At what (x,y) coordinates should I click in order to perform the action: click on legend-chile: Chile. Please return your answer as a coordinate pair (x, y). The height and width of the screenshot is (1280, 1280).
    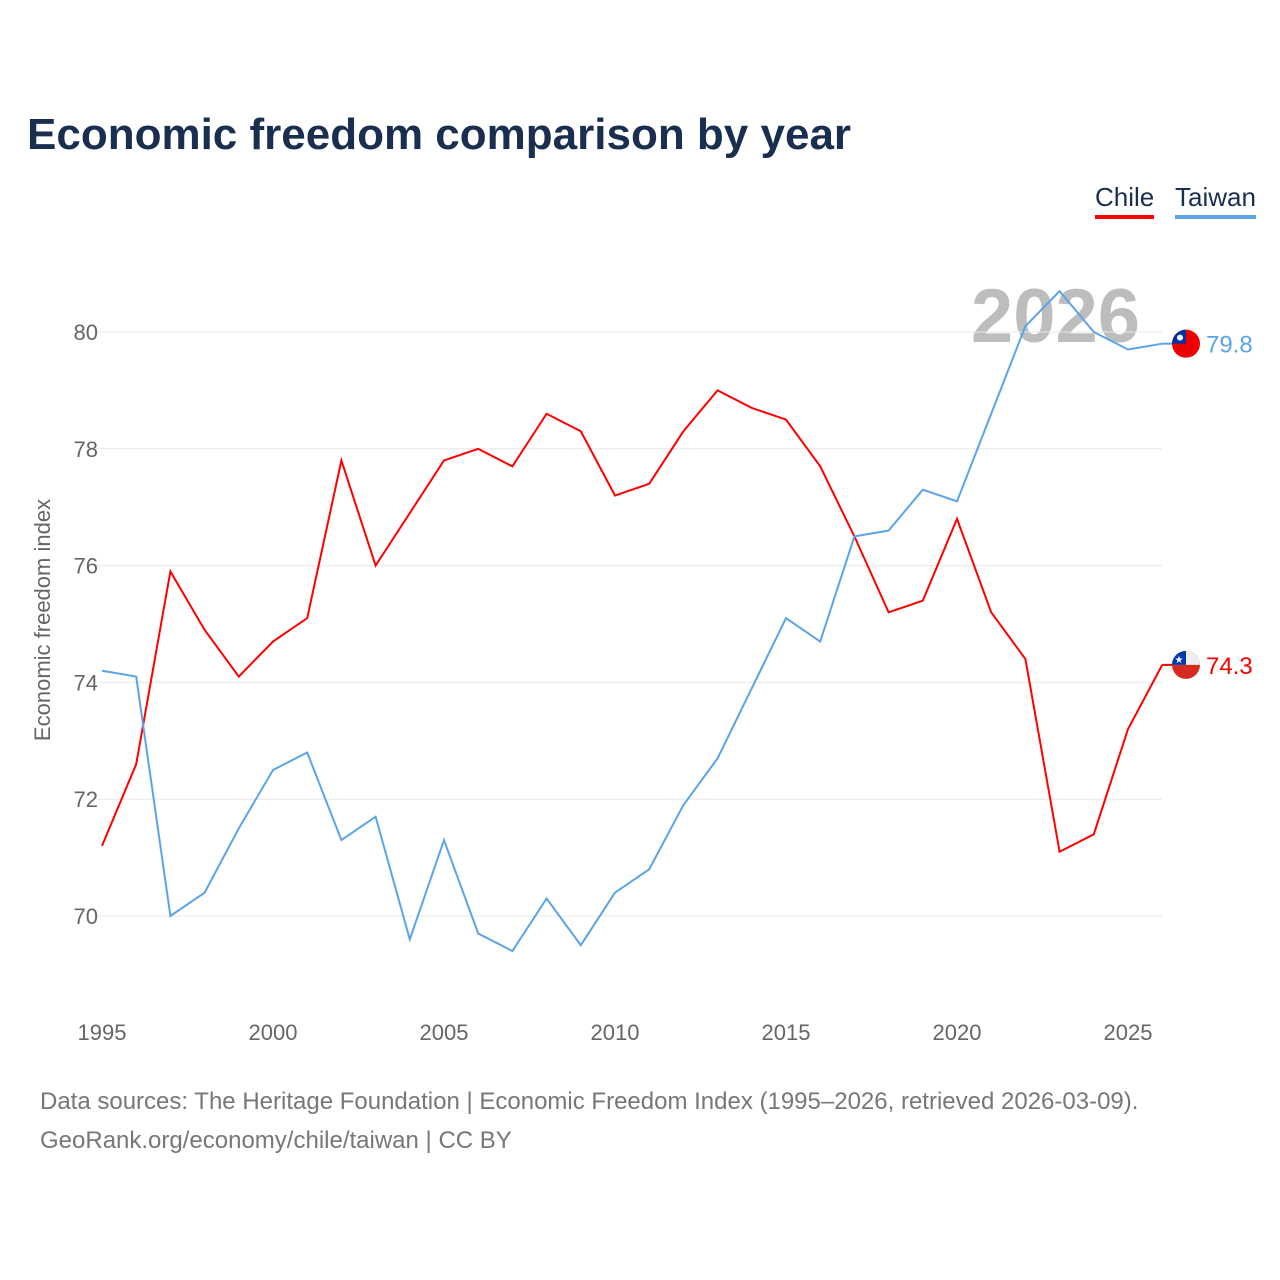
    Looking at the image, I should click on (1125, 200).